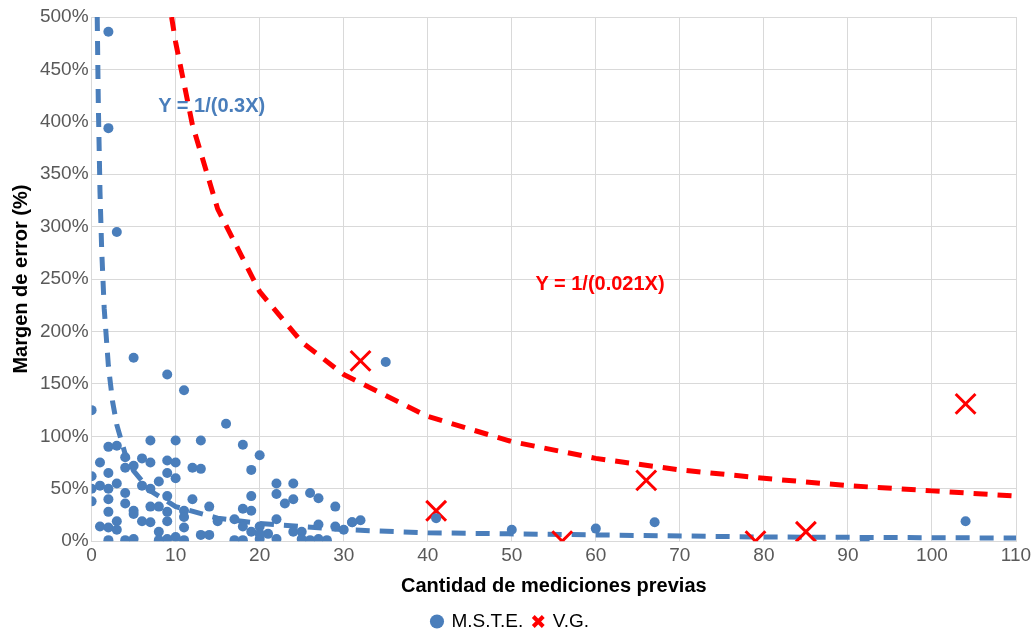 This screenshot has width=1036, height=641. I want to click on y-axis-title: Margen de error (%), so click(19, 279).